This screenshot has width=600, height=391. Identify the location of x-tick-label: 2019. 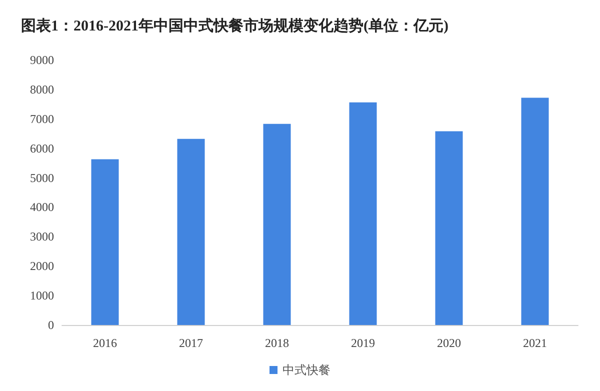
(363, 343).